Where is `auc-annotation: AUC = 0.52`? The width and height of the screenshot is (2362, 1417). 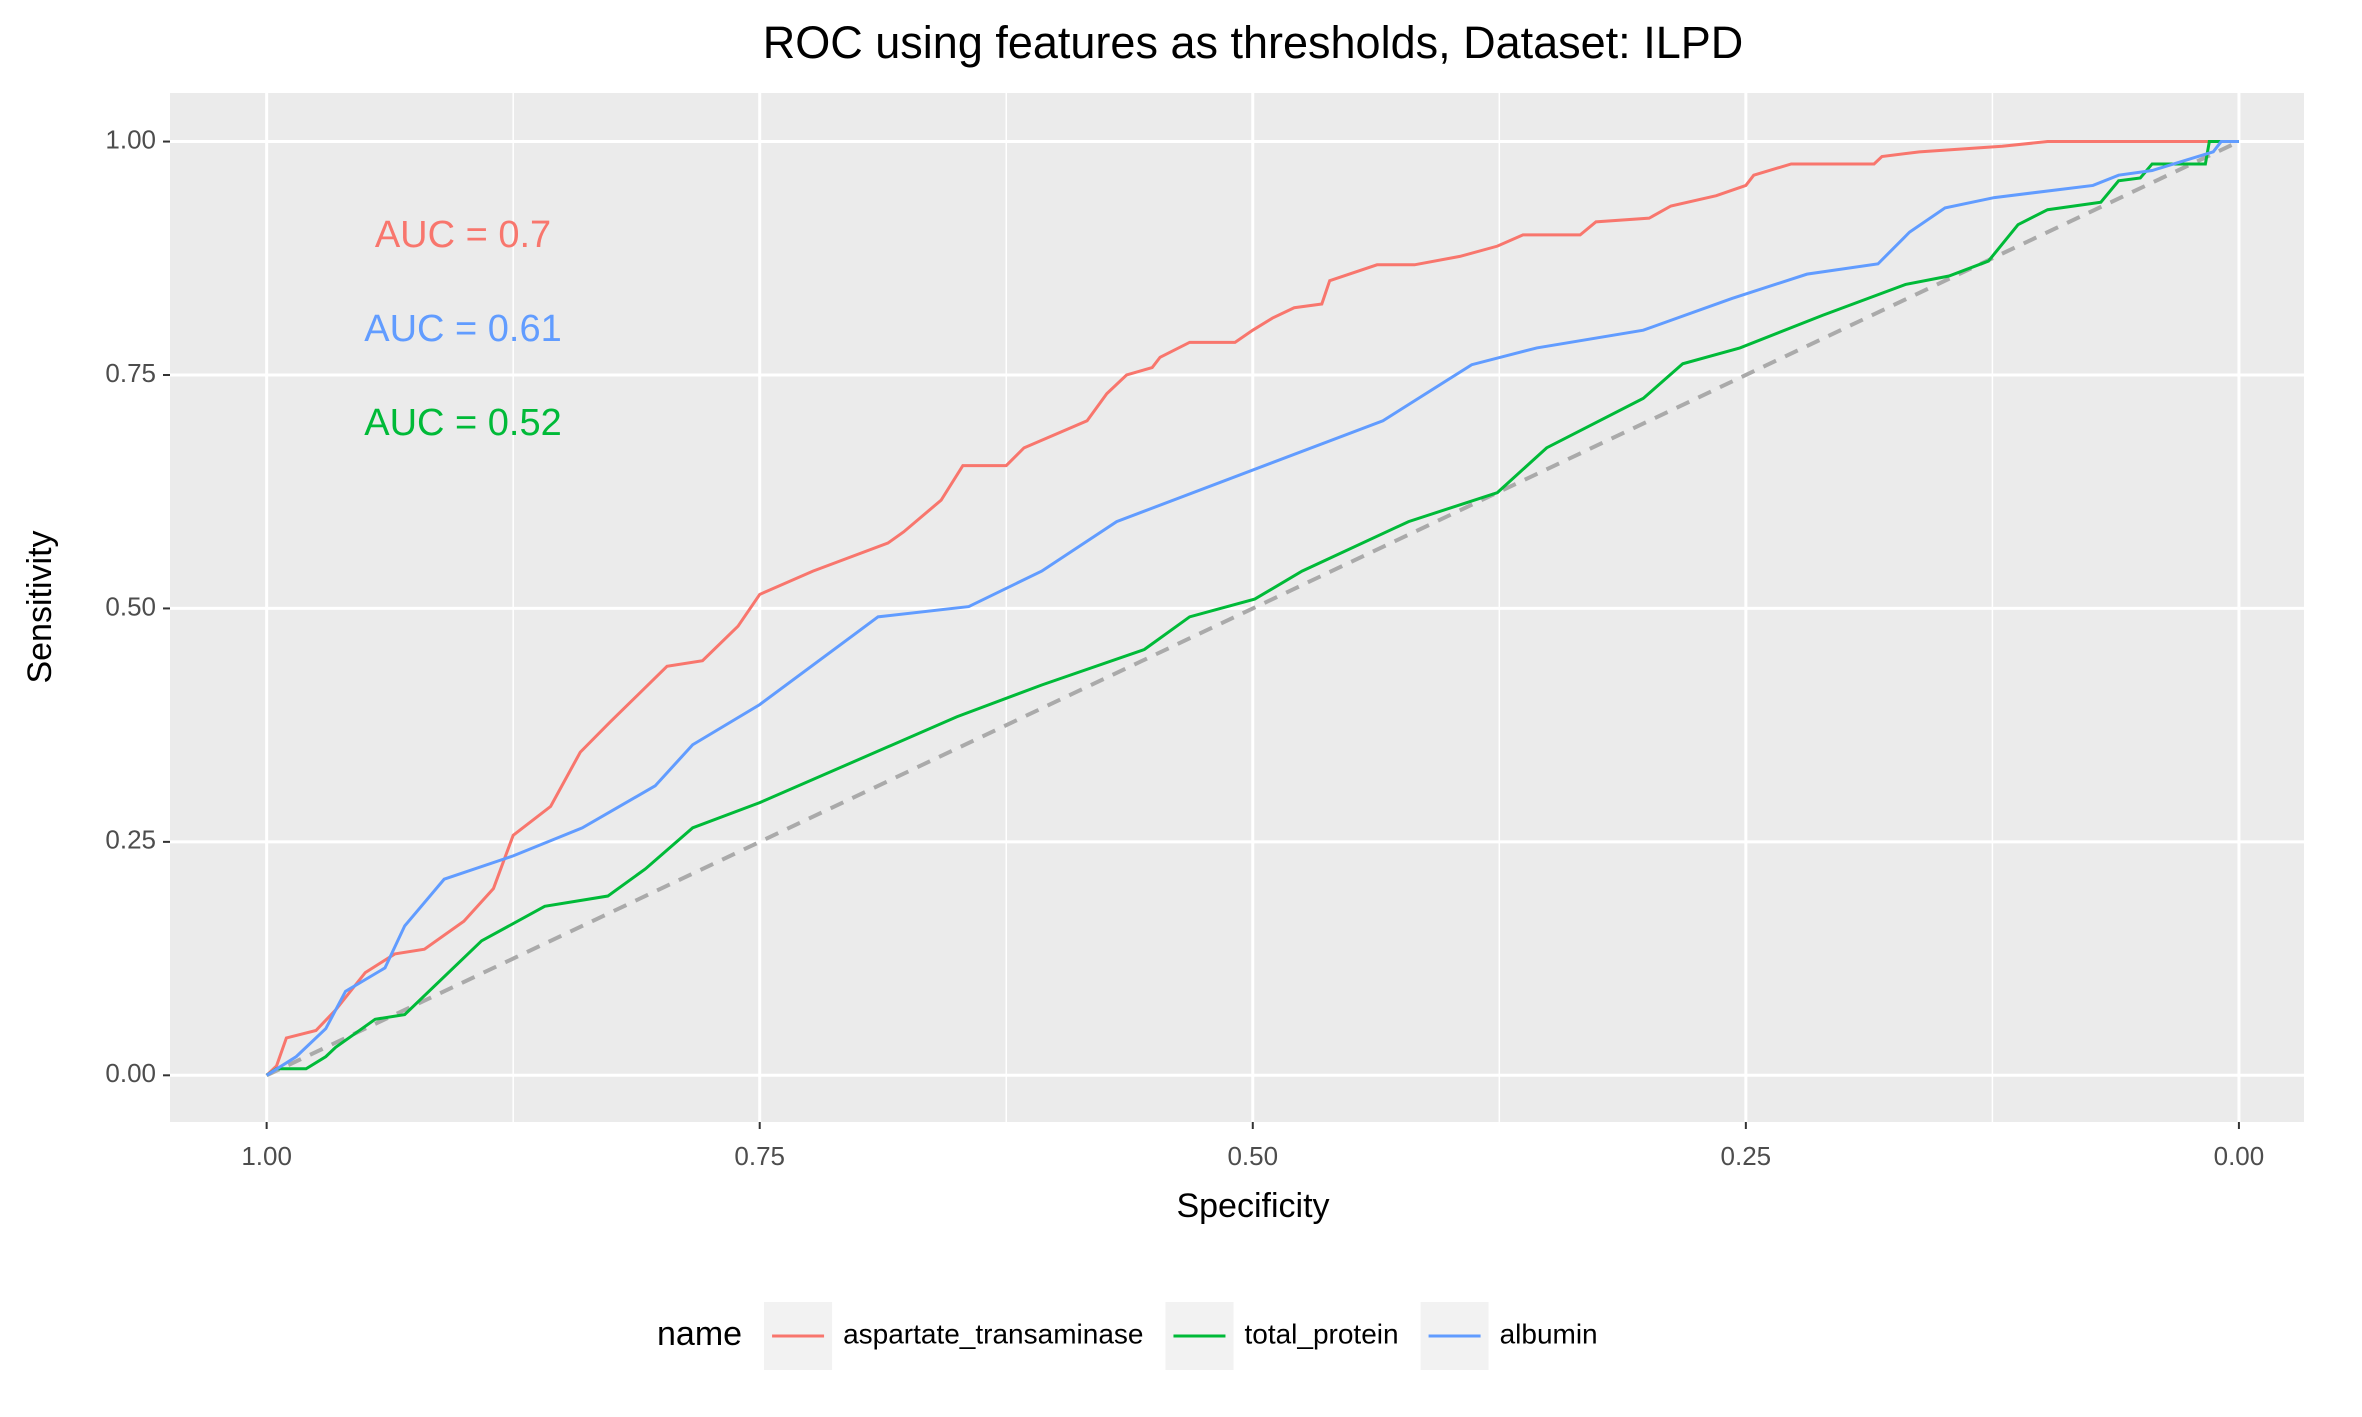 auc-annotation: AUC = 0.52 is located at coordinates (463, 423).